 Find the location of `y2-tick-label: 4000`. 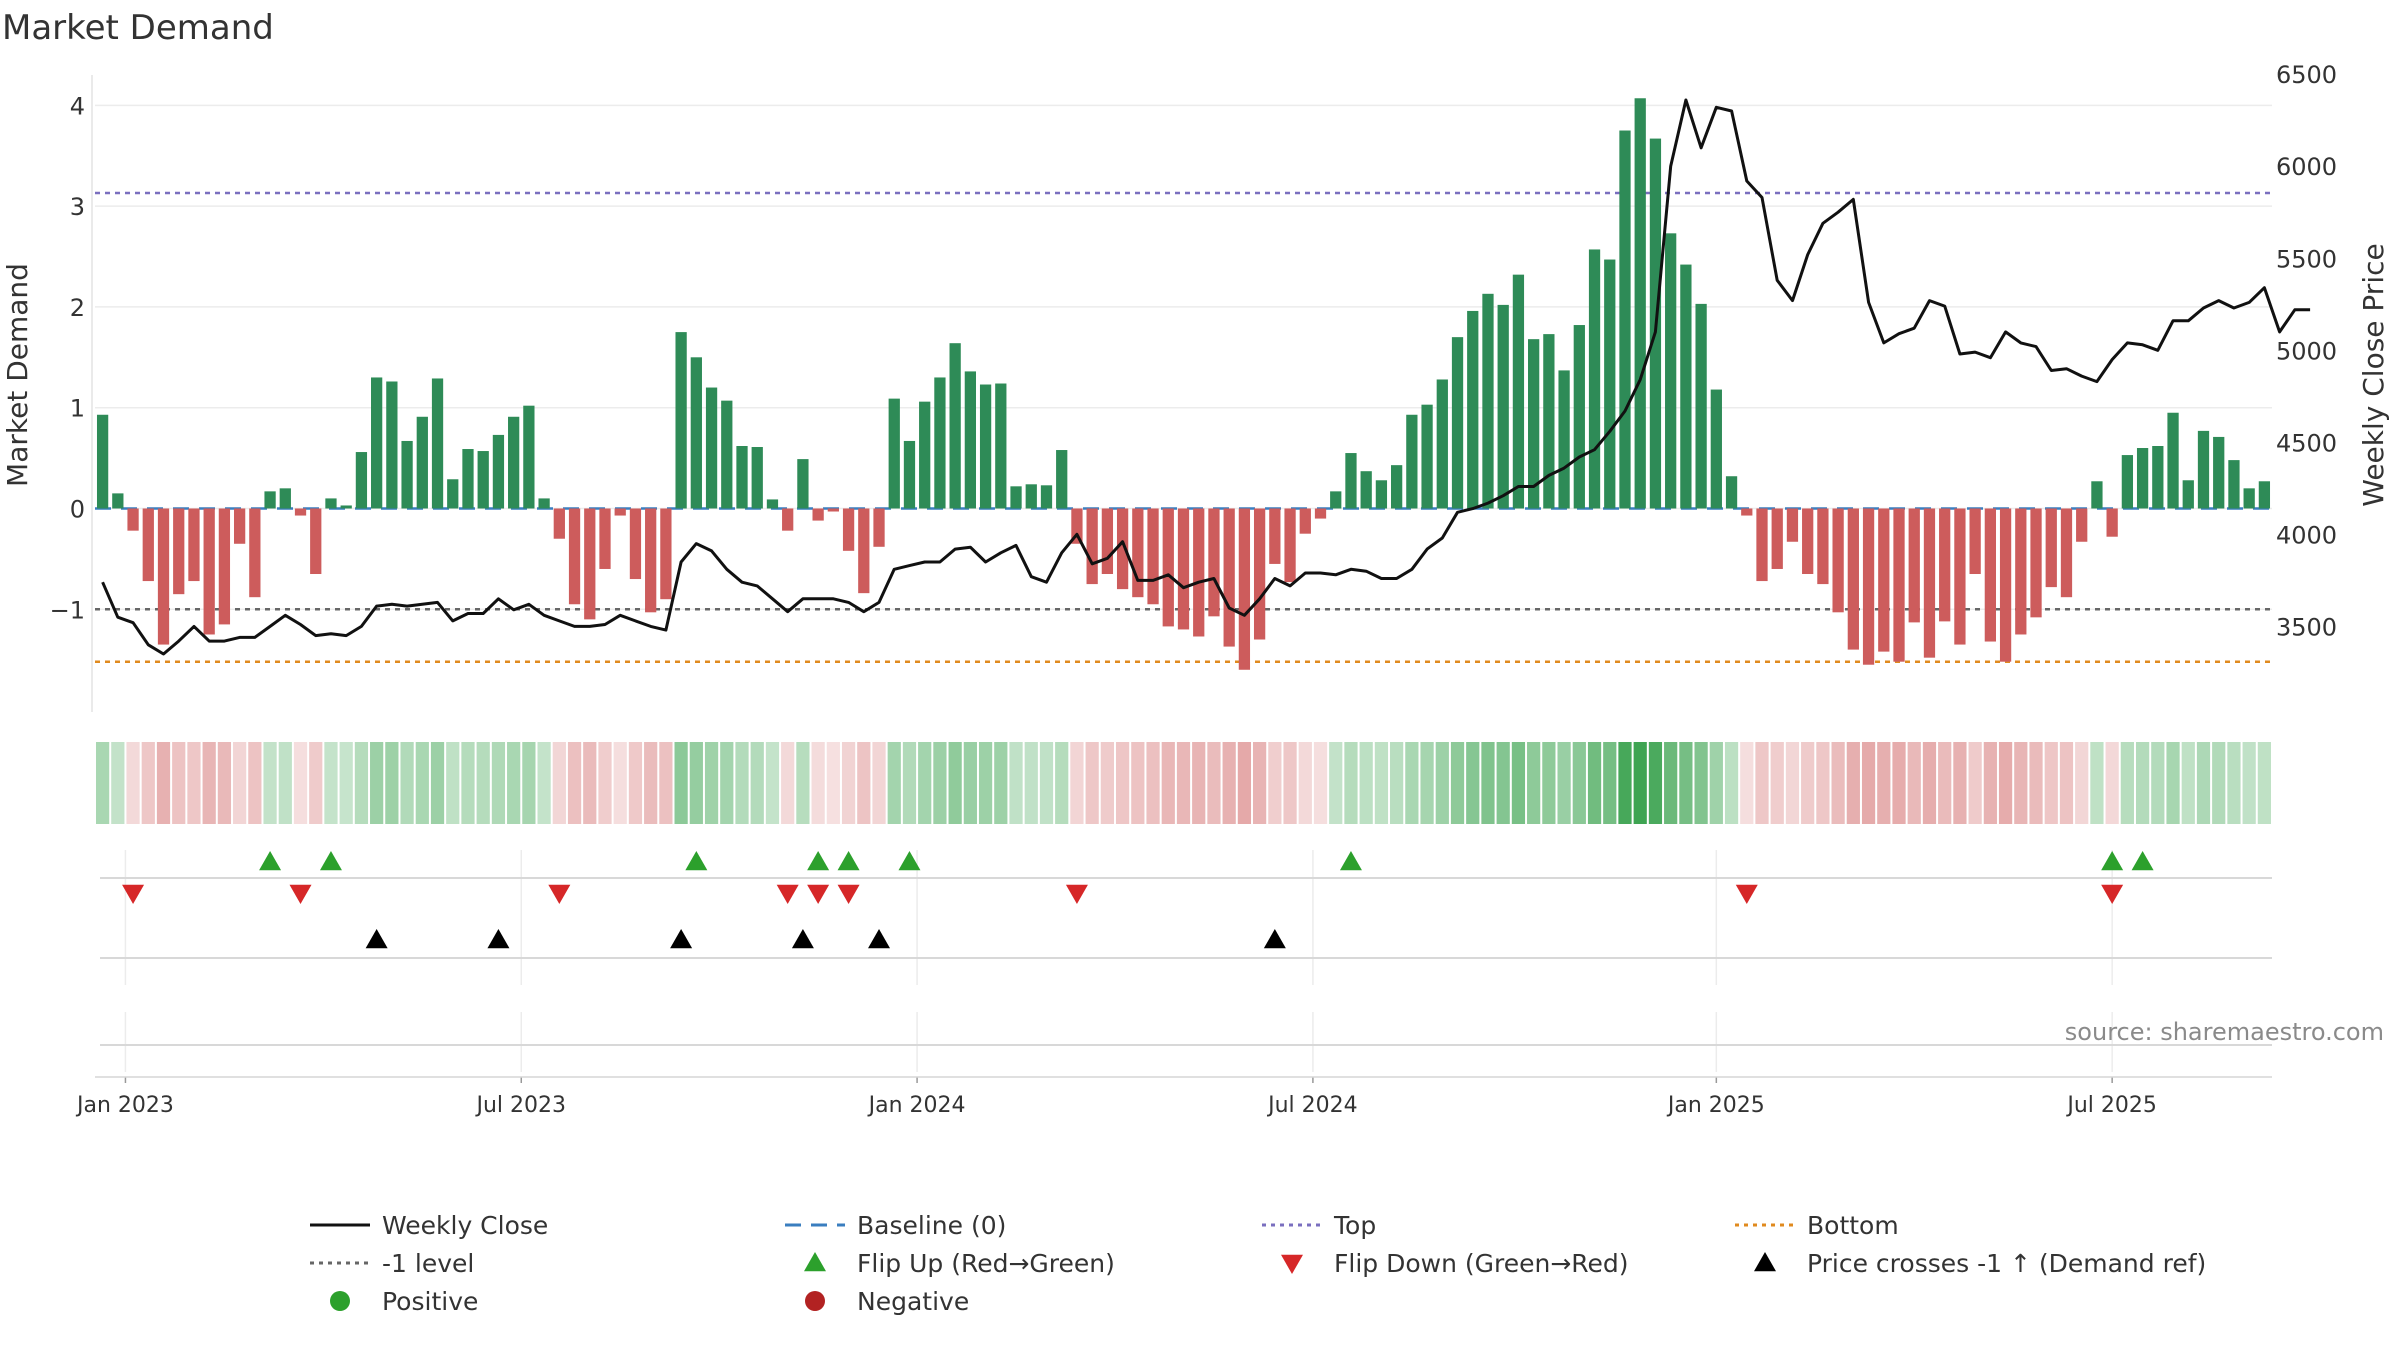

y2-tick-label: 4000 is located at coordinates (2306, 535).